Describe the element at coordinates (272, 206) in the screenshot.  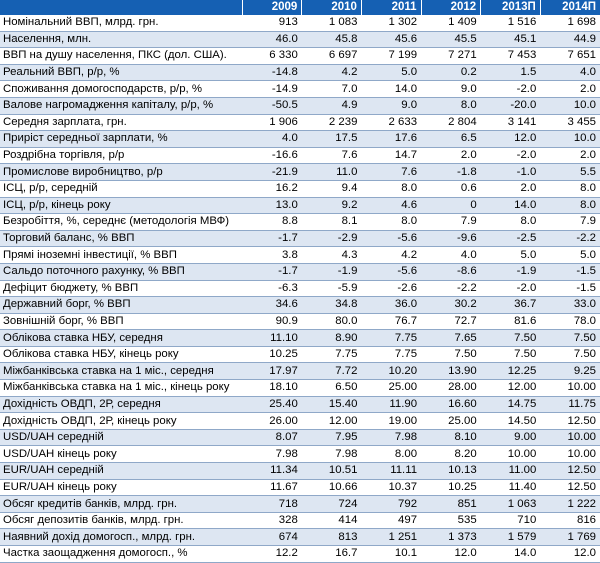
I see `indicator-value: 13.0` at that location.